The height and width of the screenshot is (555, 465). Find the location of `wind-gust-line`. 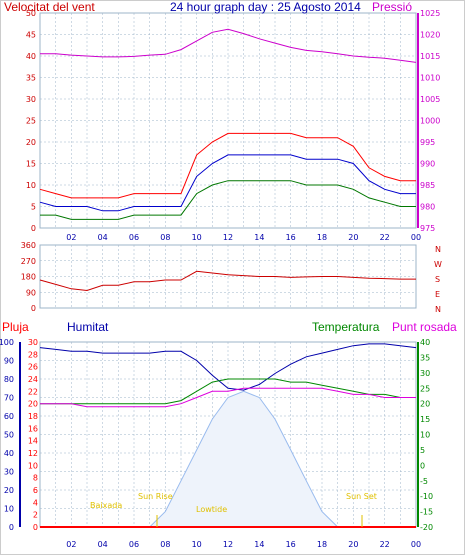

wind-gust-line is located at coordinates (227, 165).